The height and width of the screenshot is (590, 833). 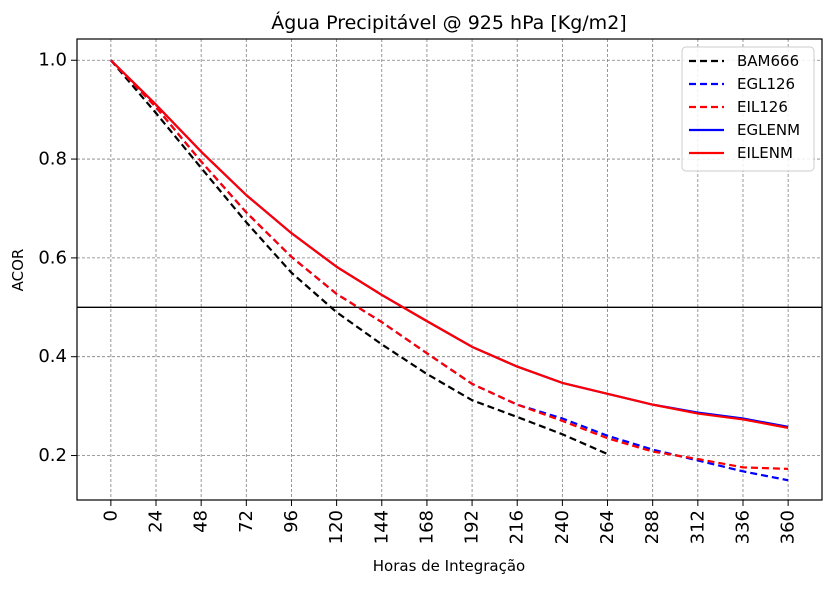 I want to click on x-tick-label: 216, so click(x=517, y=527).